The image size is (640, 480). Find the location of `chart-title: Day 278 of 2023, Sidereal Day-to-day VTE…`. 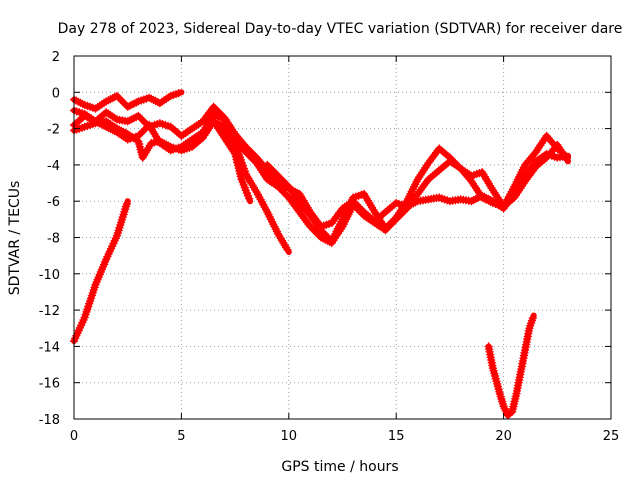

chart-title: Day 278 of 2023, Sidereal Day-to-day VTE… is located at coordinates (340, 29).